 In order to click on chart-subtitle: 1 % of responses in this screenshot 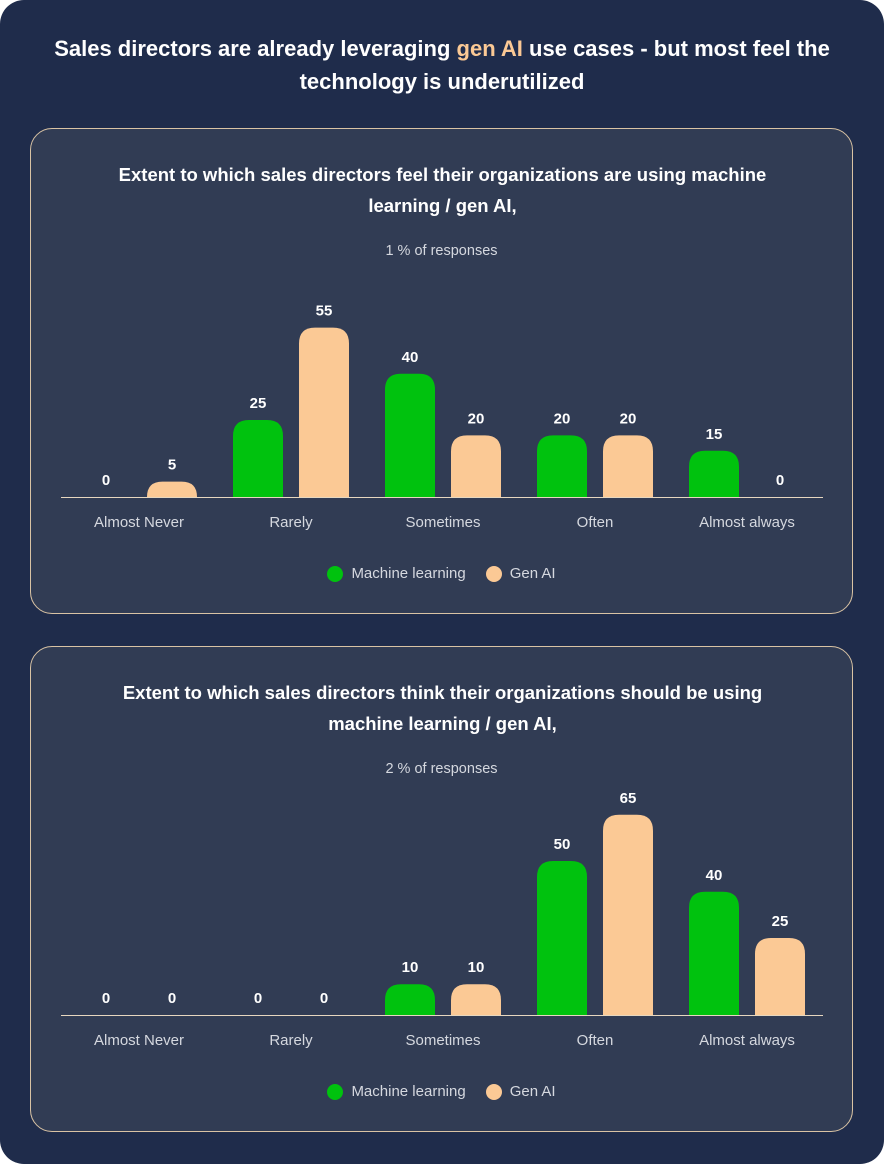, I will do `click(441, 251)`.